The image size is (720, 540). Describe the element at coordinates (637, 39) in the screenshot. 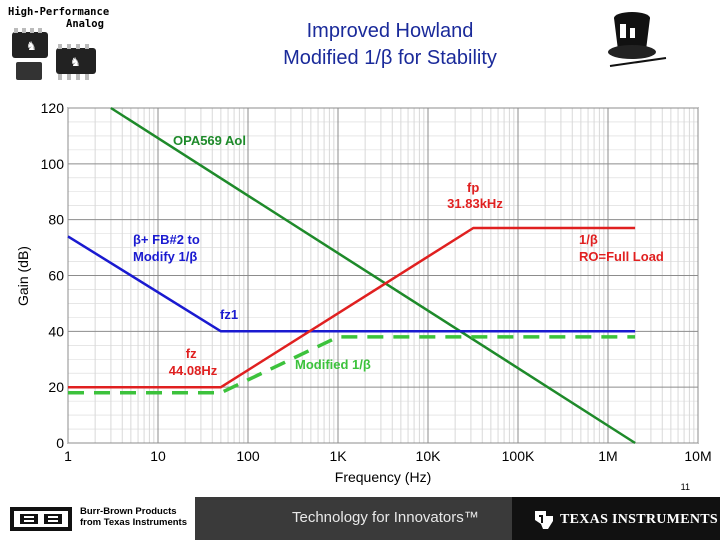

I see `top-hat-icon` at that location.